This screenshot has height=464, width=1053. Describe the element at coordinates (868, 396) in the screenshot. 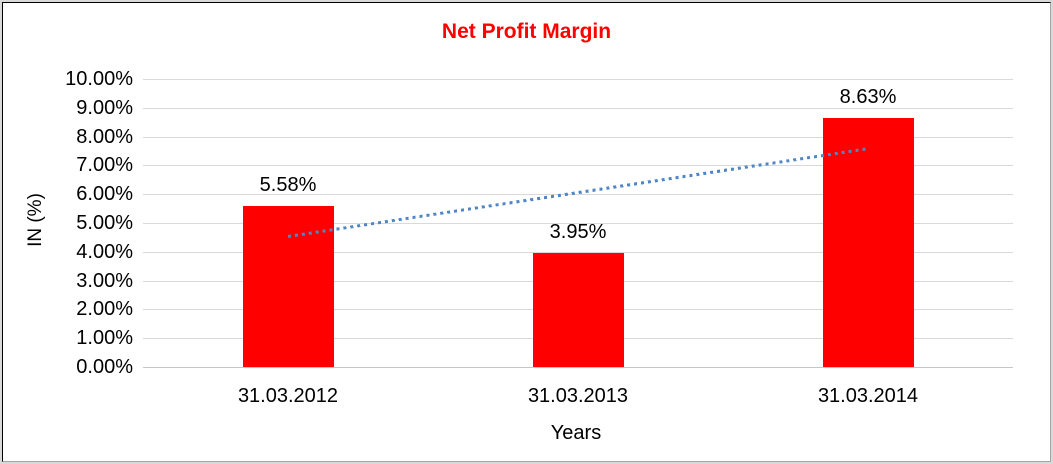

I see `x-axis-tick-label: 31.03.2014` at that location.